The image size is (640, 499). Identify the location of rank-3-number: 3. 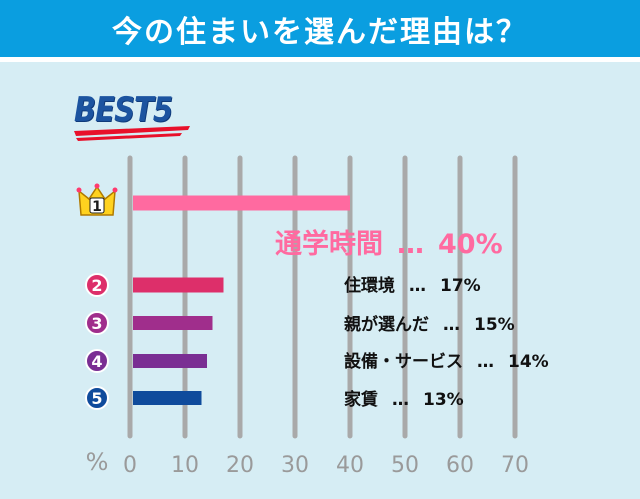
(96, 323).